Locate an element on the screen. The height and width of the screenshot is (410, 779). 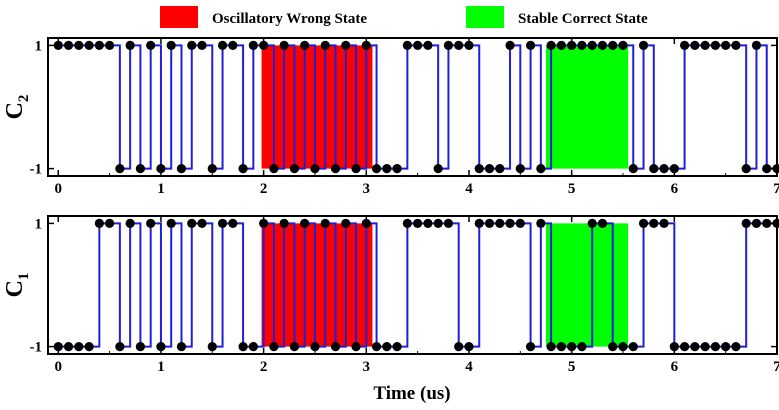
x-tick-label: 1 is located at coordinates (161, 367).